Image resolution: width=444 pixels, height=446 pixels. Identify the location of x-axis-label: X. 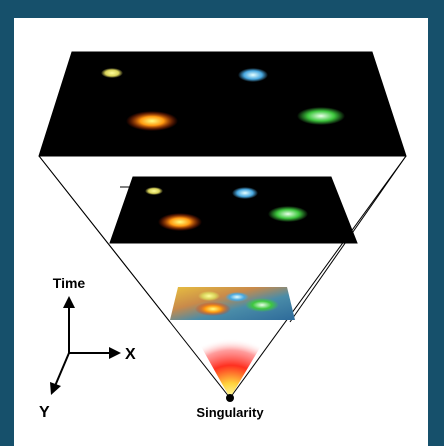
(130, 354).